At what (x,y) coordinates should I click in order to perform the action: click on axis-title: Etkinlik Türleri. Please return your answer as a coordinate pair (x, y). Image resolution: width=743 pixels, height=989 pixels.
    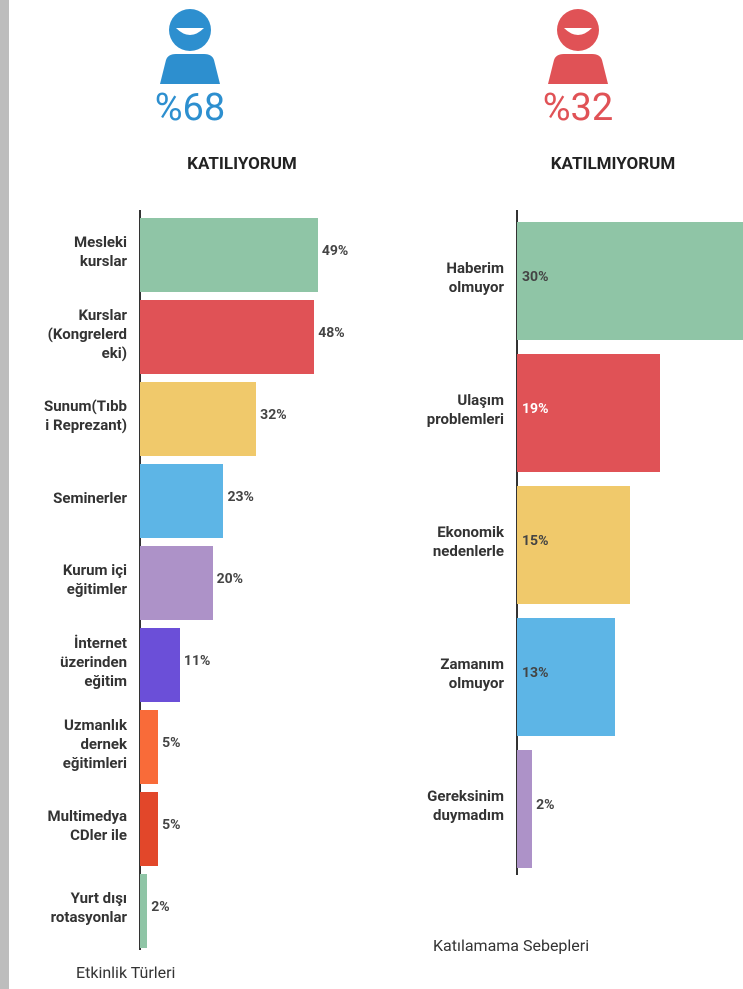
    Looking at the image, I should click on (126, 972).